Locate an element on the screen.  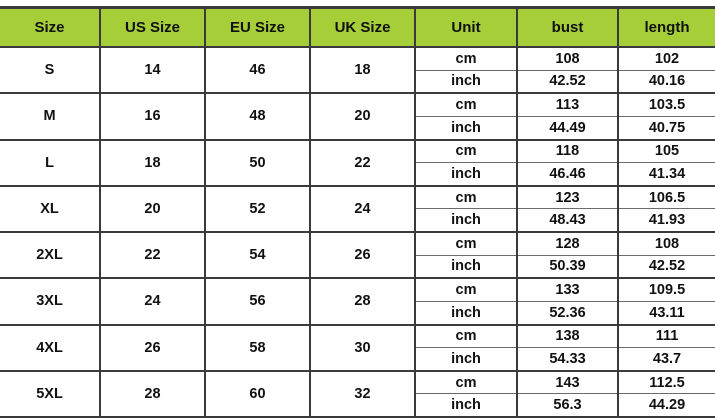
uk-size-cell: 32 is located at coordinates (362, 394).